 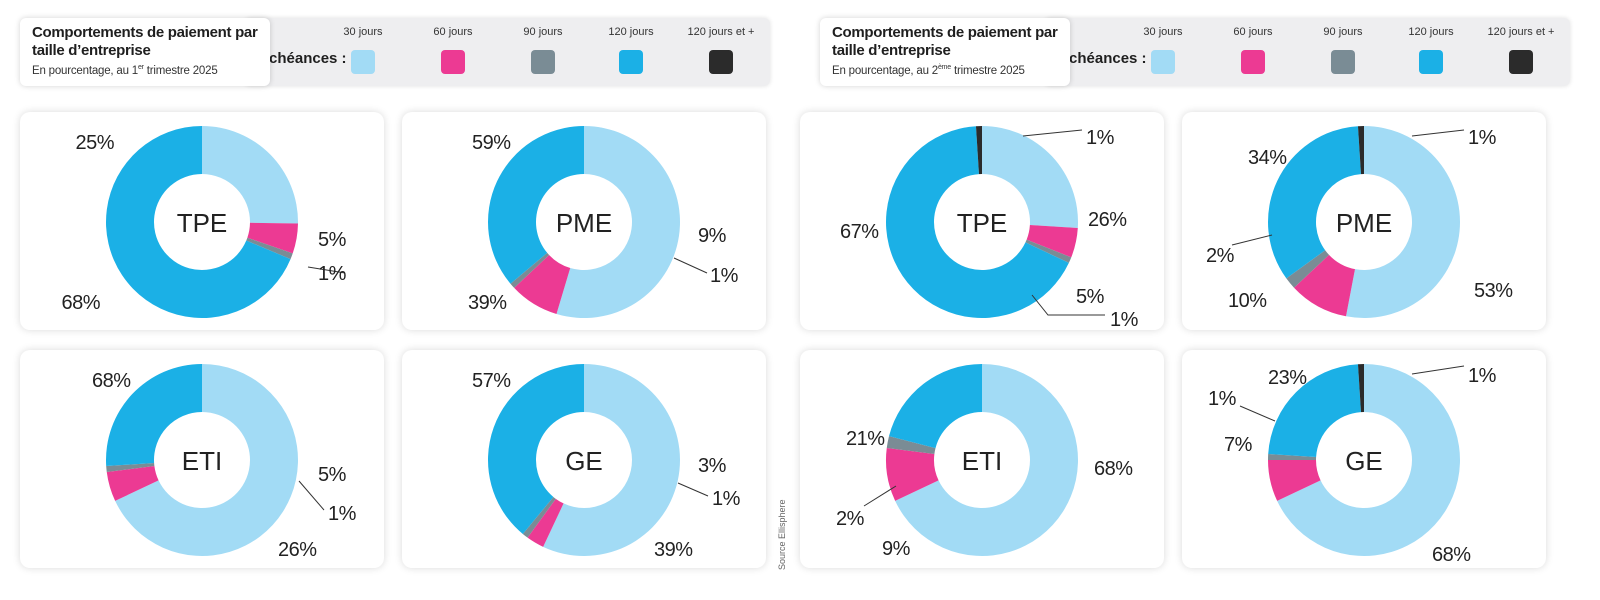 I want to click on donut-center-label-eti: ETI, so click(x=202, y=461).